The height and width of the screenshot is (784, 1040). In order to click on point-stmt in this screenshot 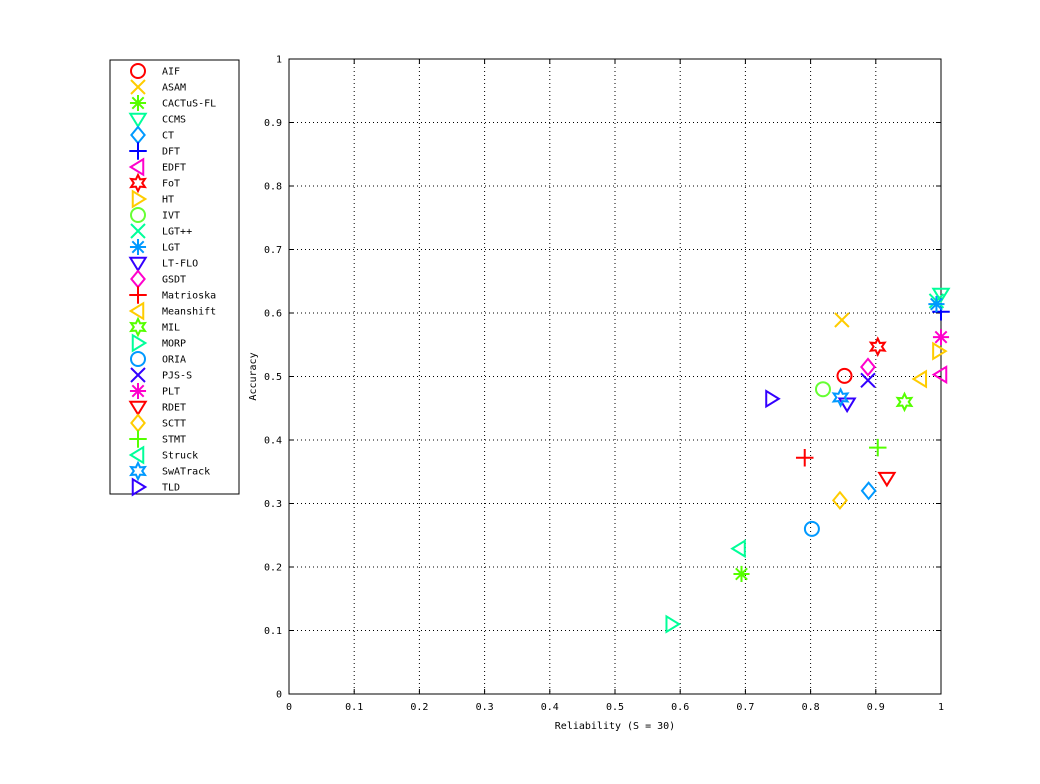, I will do `click(878, 447)`.